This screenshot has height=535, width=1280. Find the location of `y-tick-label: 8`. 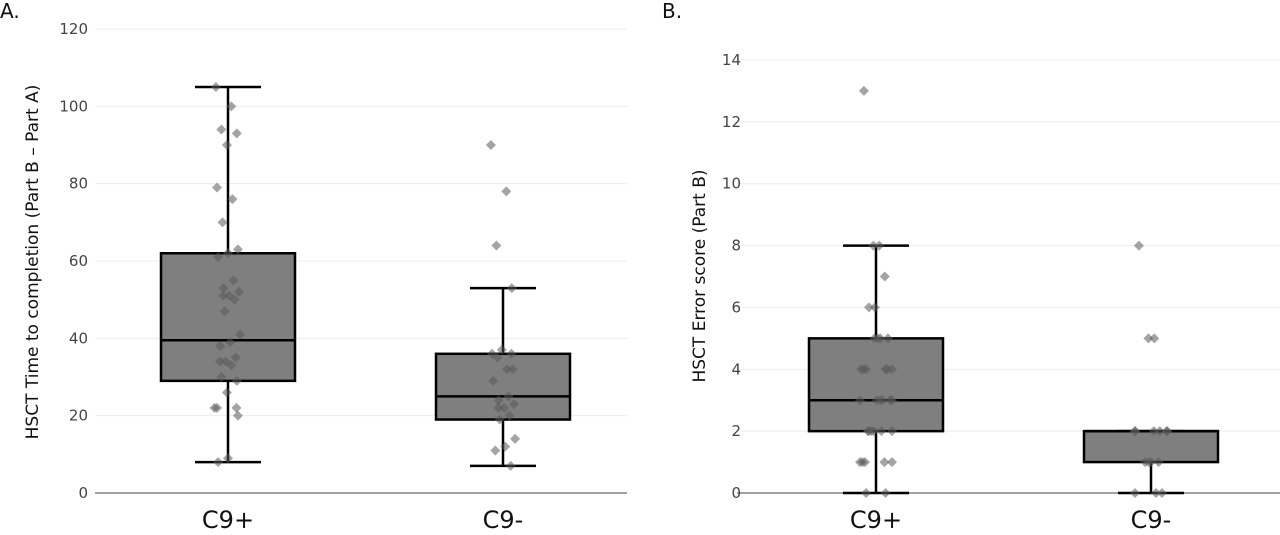

y-tick-label: 8 is located at coordinates (736, 246).